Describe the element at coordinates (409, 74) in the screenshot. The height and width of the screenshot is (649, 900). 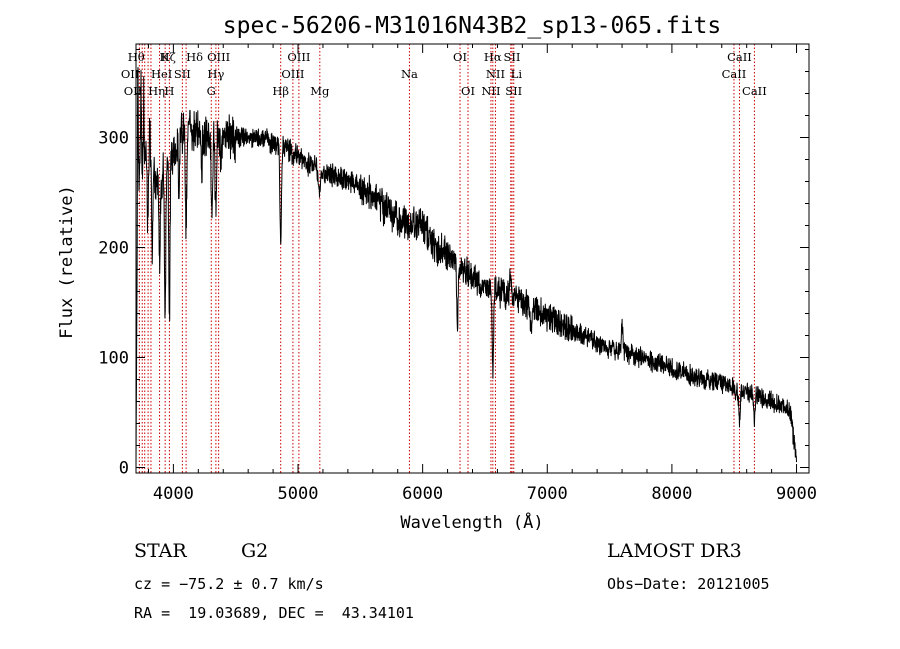
I see `spectral-line-label: Na` at that location.